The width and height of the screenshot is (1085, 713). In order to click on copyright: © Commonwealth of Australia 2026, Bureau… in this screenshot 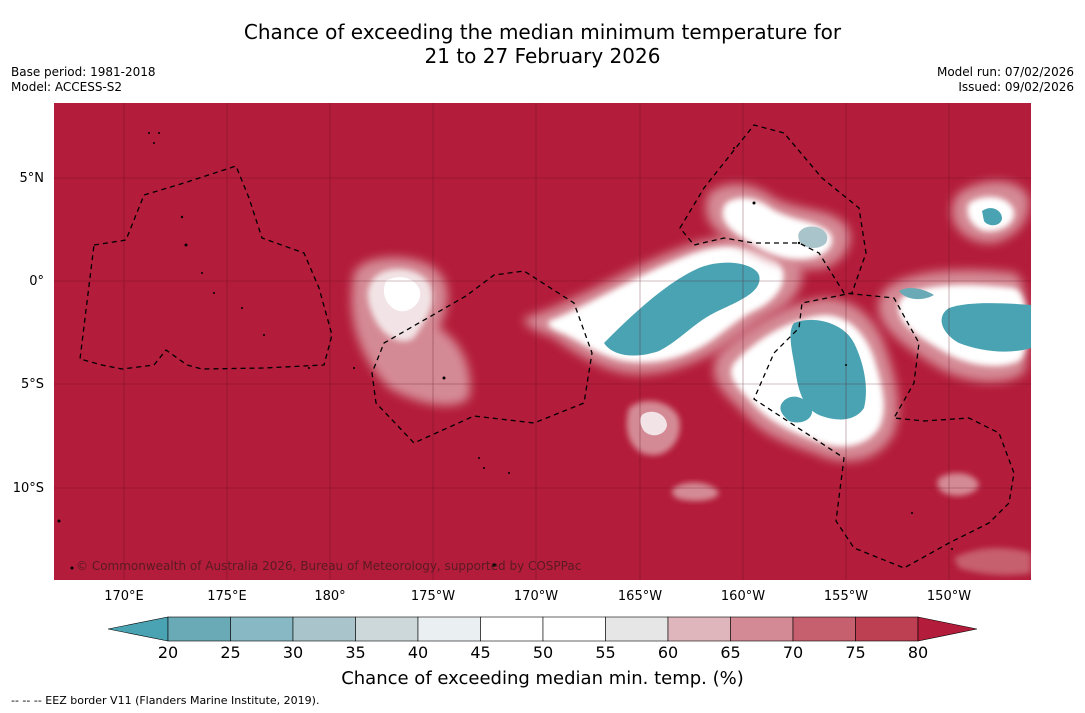, I will do `click(328, 566)`.